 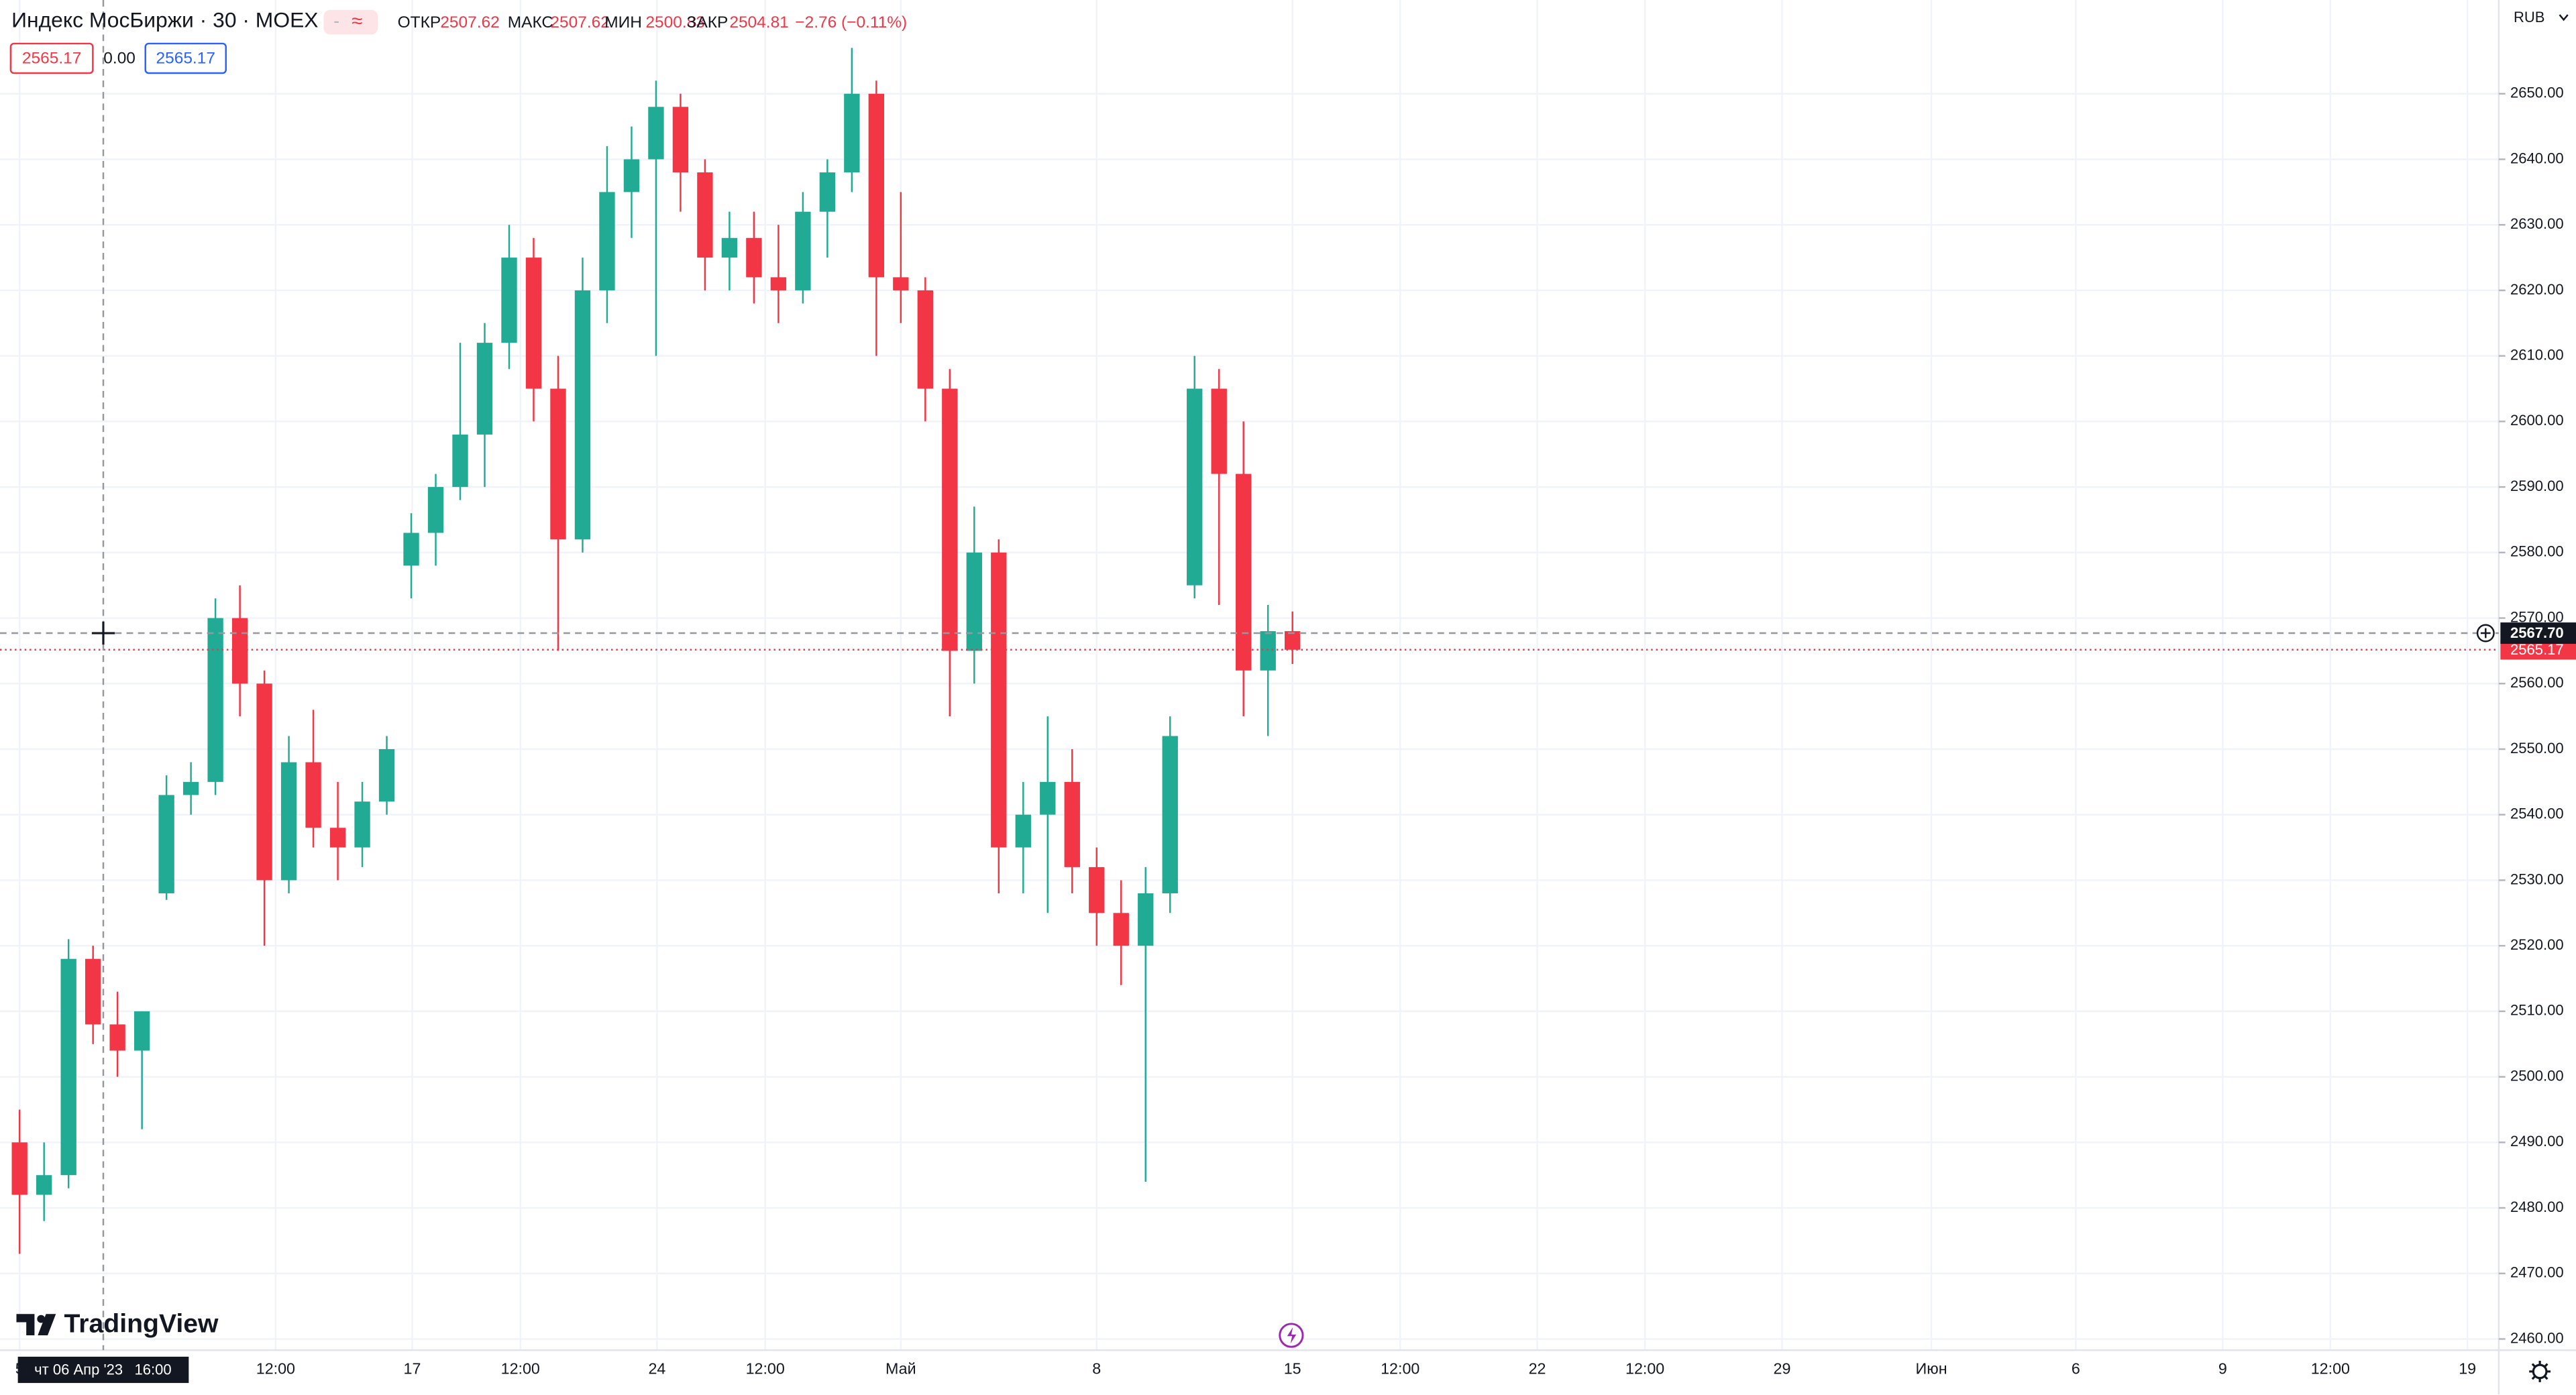 What do you see at coordinates (2537, 1010) in the screenshot?
I see `y-tick-label: 2510.00` at bounding box center [2537, 1010].